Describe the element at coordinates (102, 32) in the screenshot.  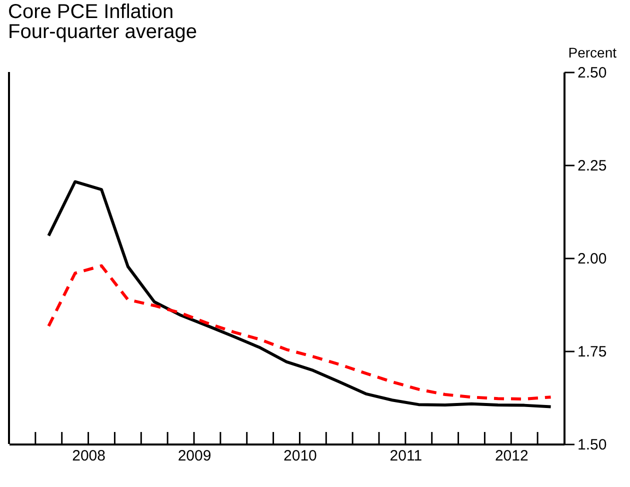
I see `chart-subtitle: Four-quarter average` at that location.